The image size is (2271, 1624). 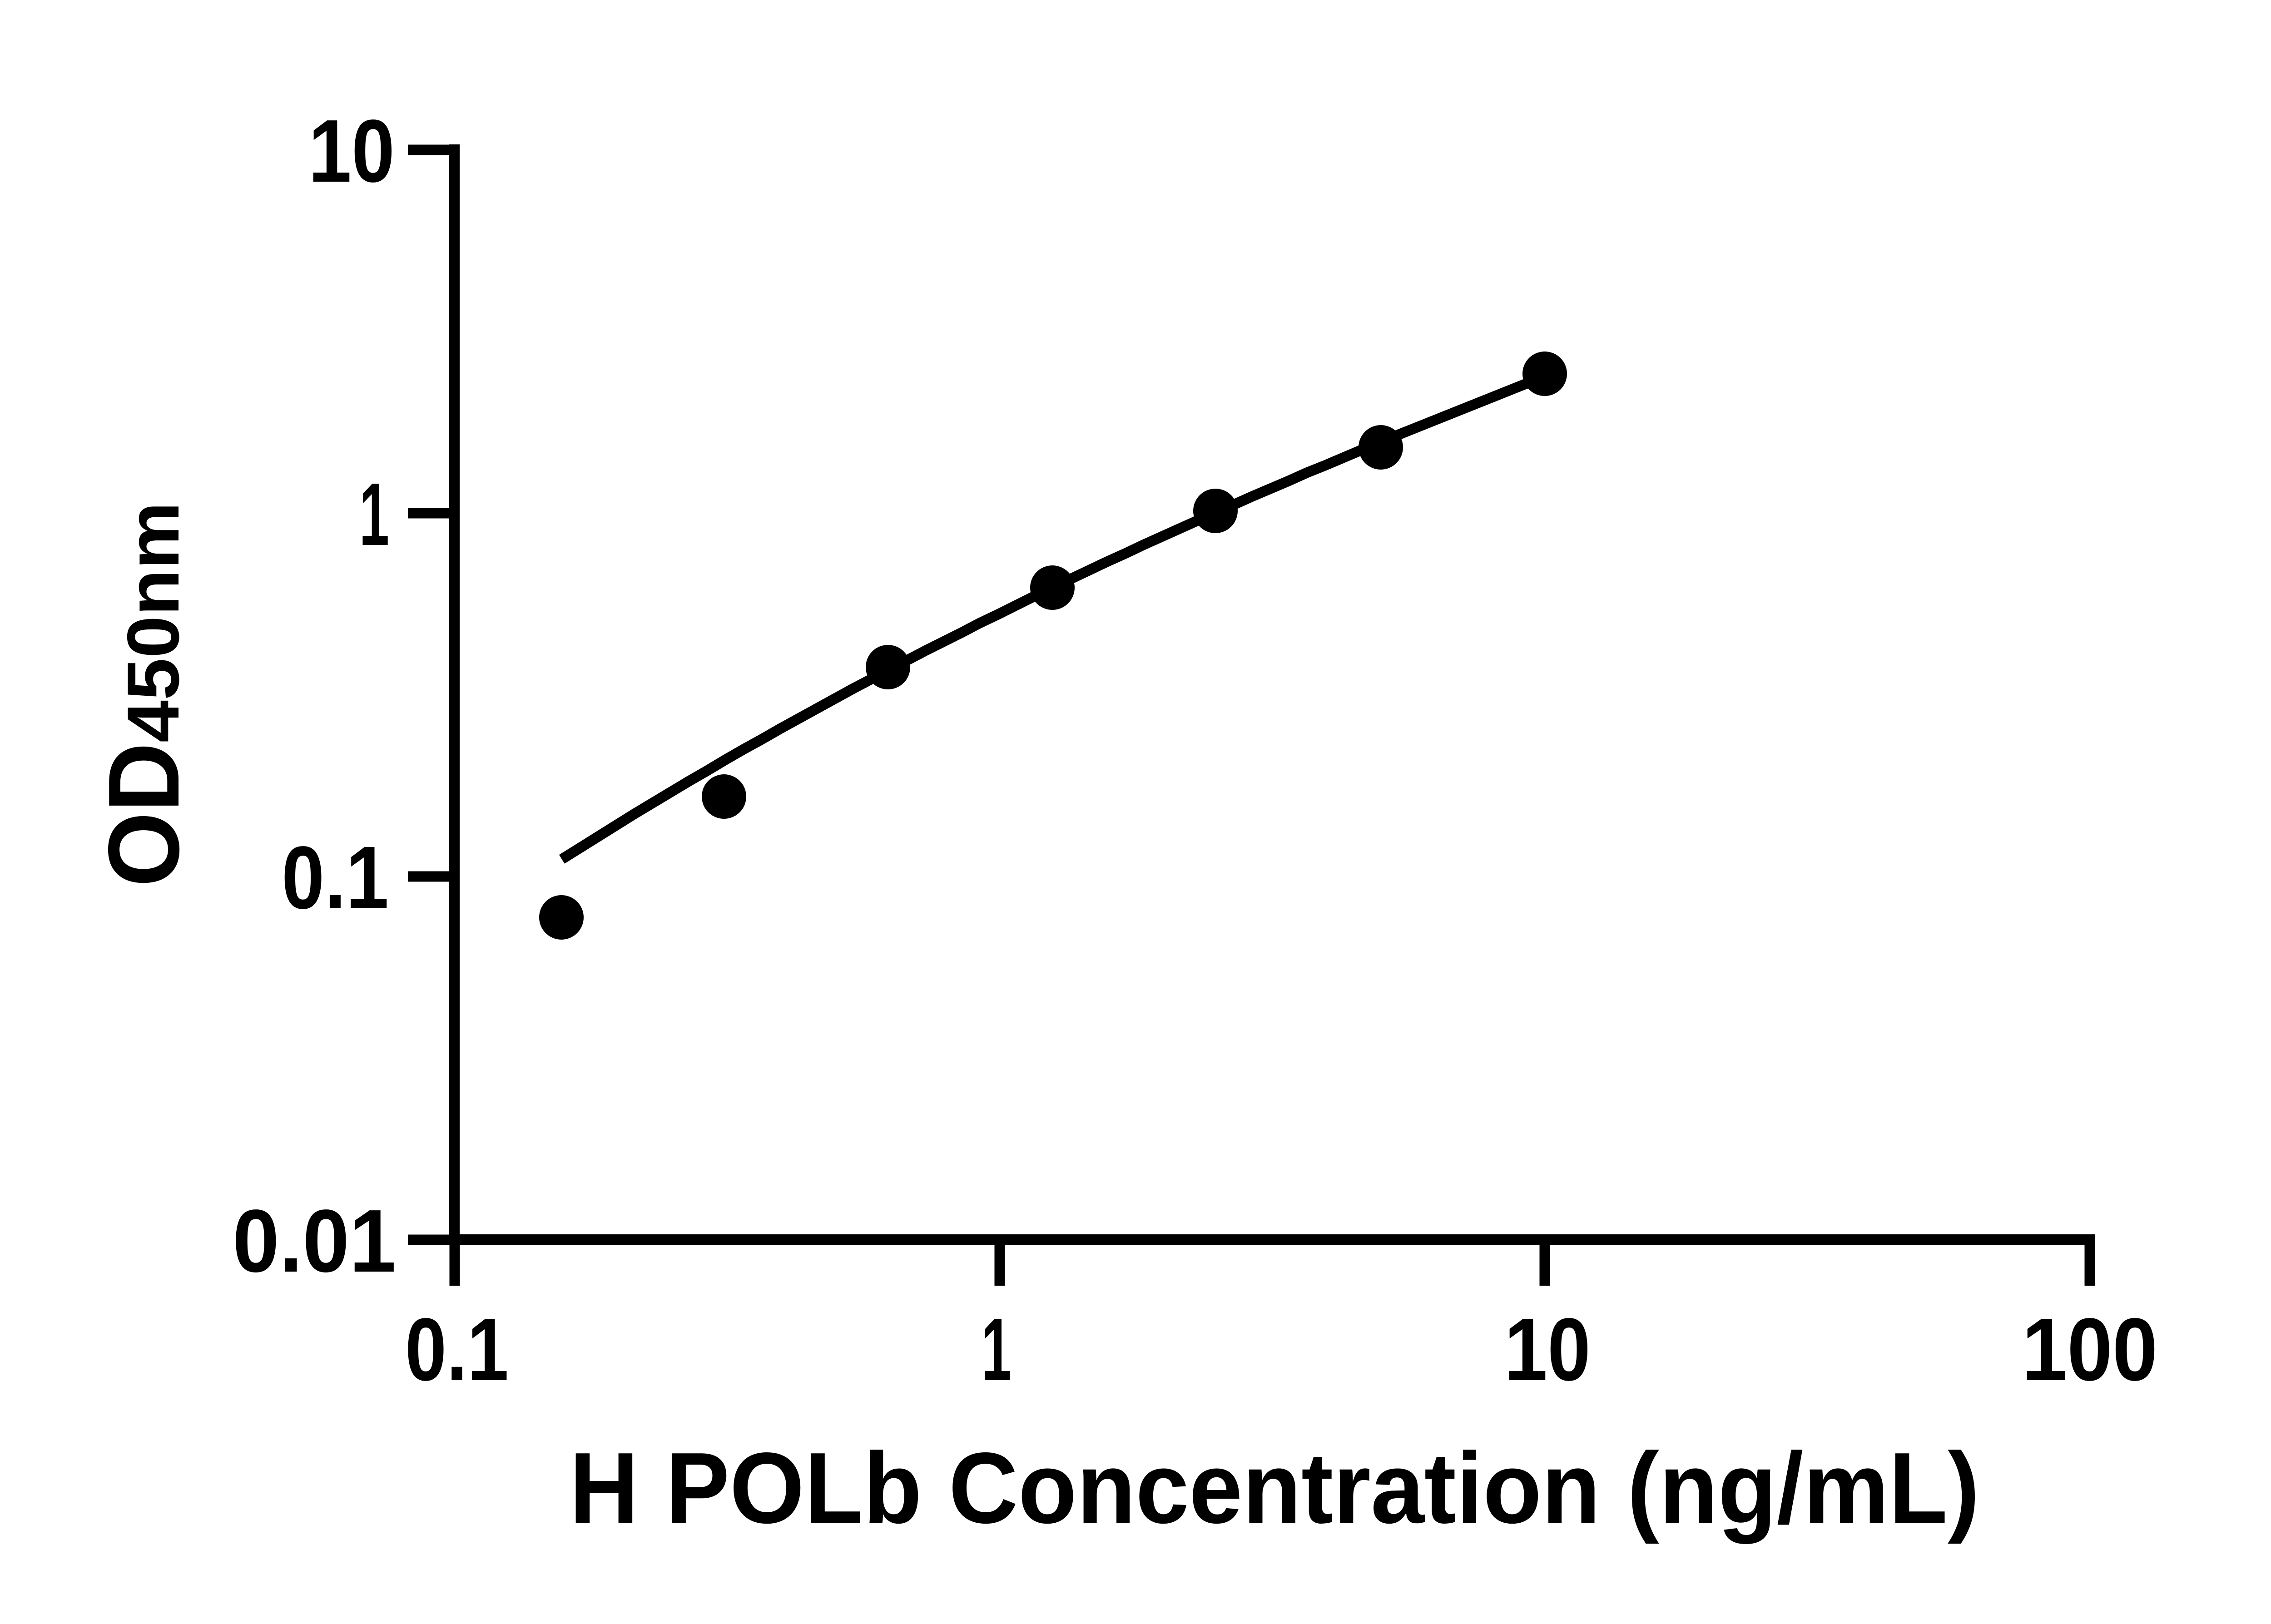 What do you see at coordinates (314, 1241) in the screenshot?
I see `svg-text: 0.01` at bounding box center [314, 1241].